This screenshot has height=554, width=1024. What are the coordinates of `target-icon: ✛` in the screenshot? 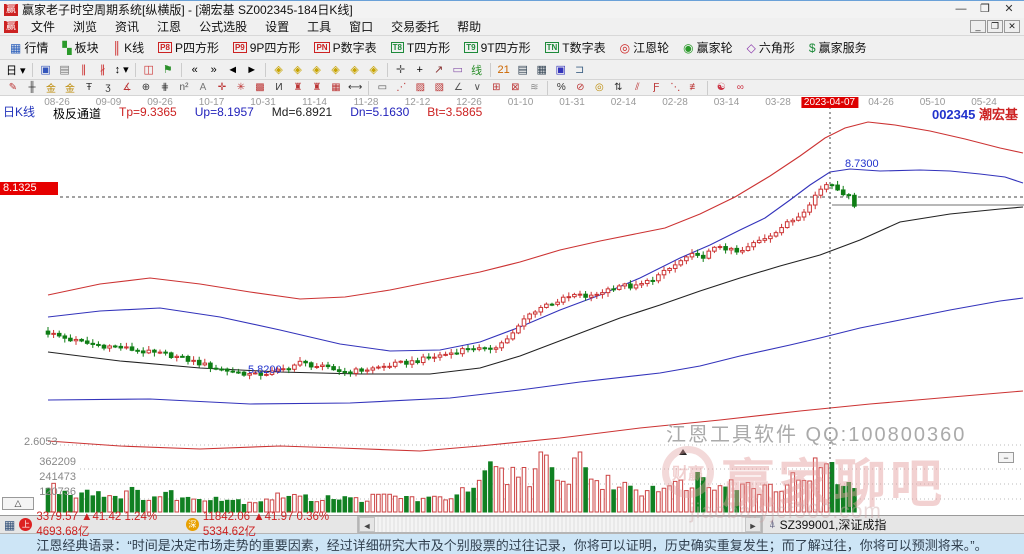 It's located at (222, 87).